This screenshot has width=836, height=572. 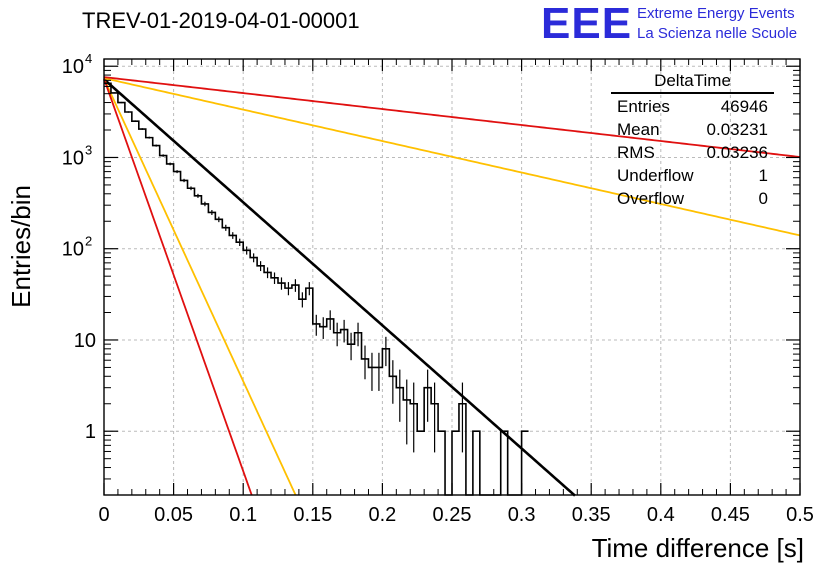 What do you see at coordinates (717, 33) in the screenshot?
I see `logo-line-2: La Scienza nelle Scuole` at bounding box center [717, 33].